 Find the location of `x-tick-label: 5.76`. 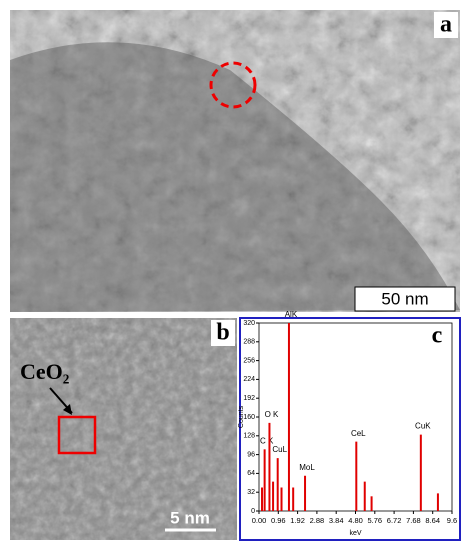

x-tick-label: 5.76 is located at coordinates (374, 520).